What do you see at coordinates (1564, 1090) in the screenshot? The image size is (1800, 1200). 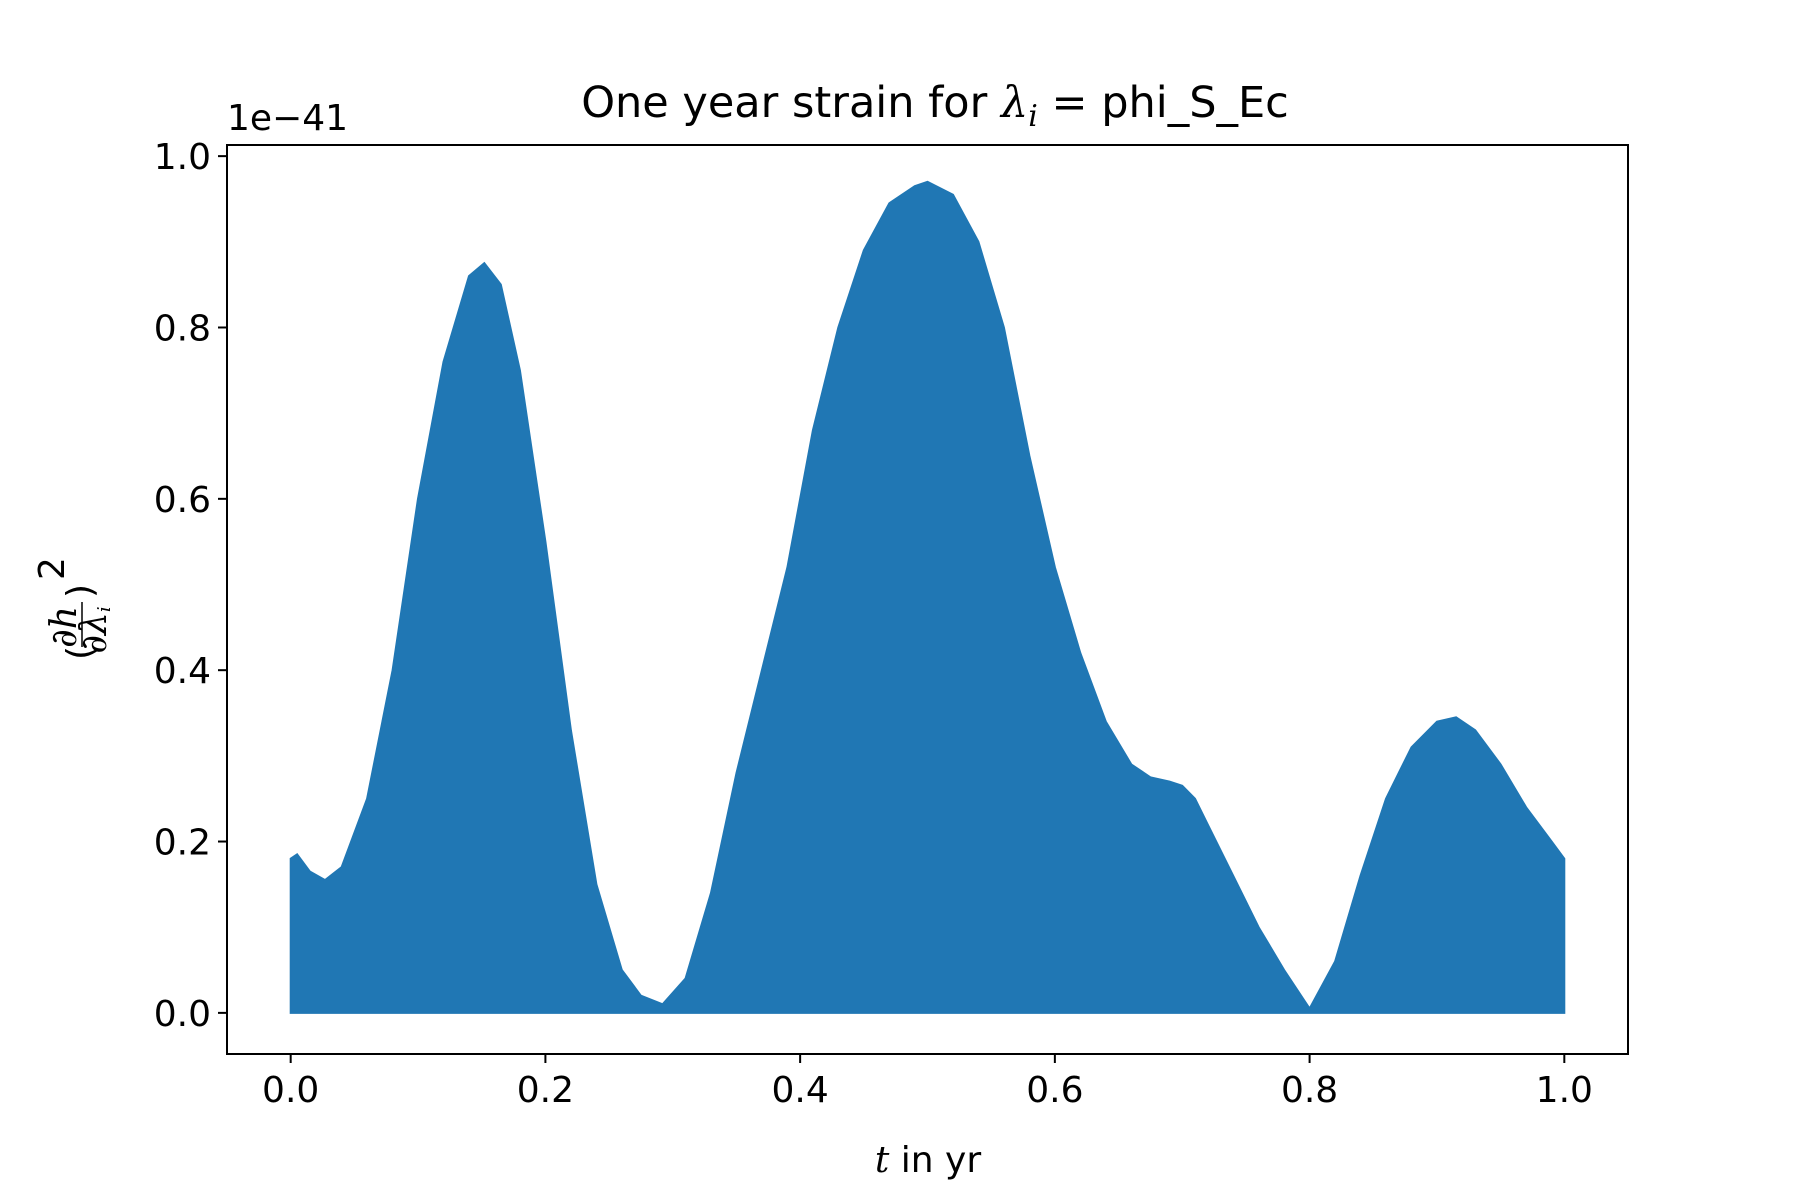 I see `x-tick-label: 1.0` at bounding box center [1564, 1090].